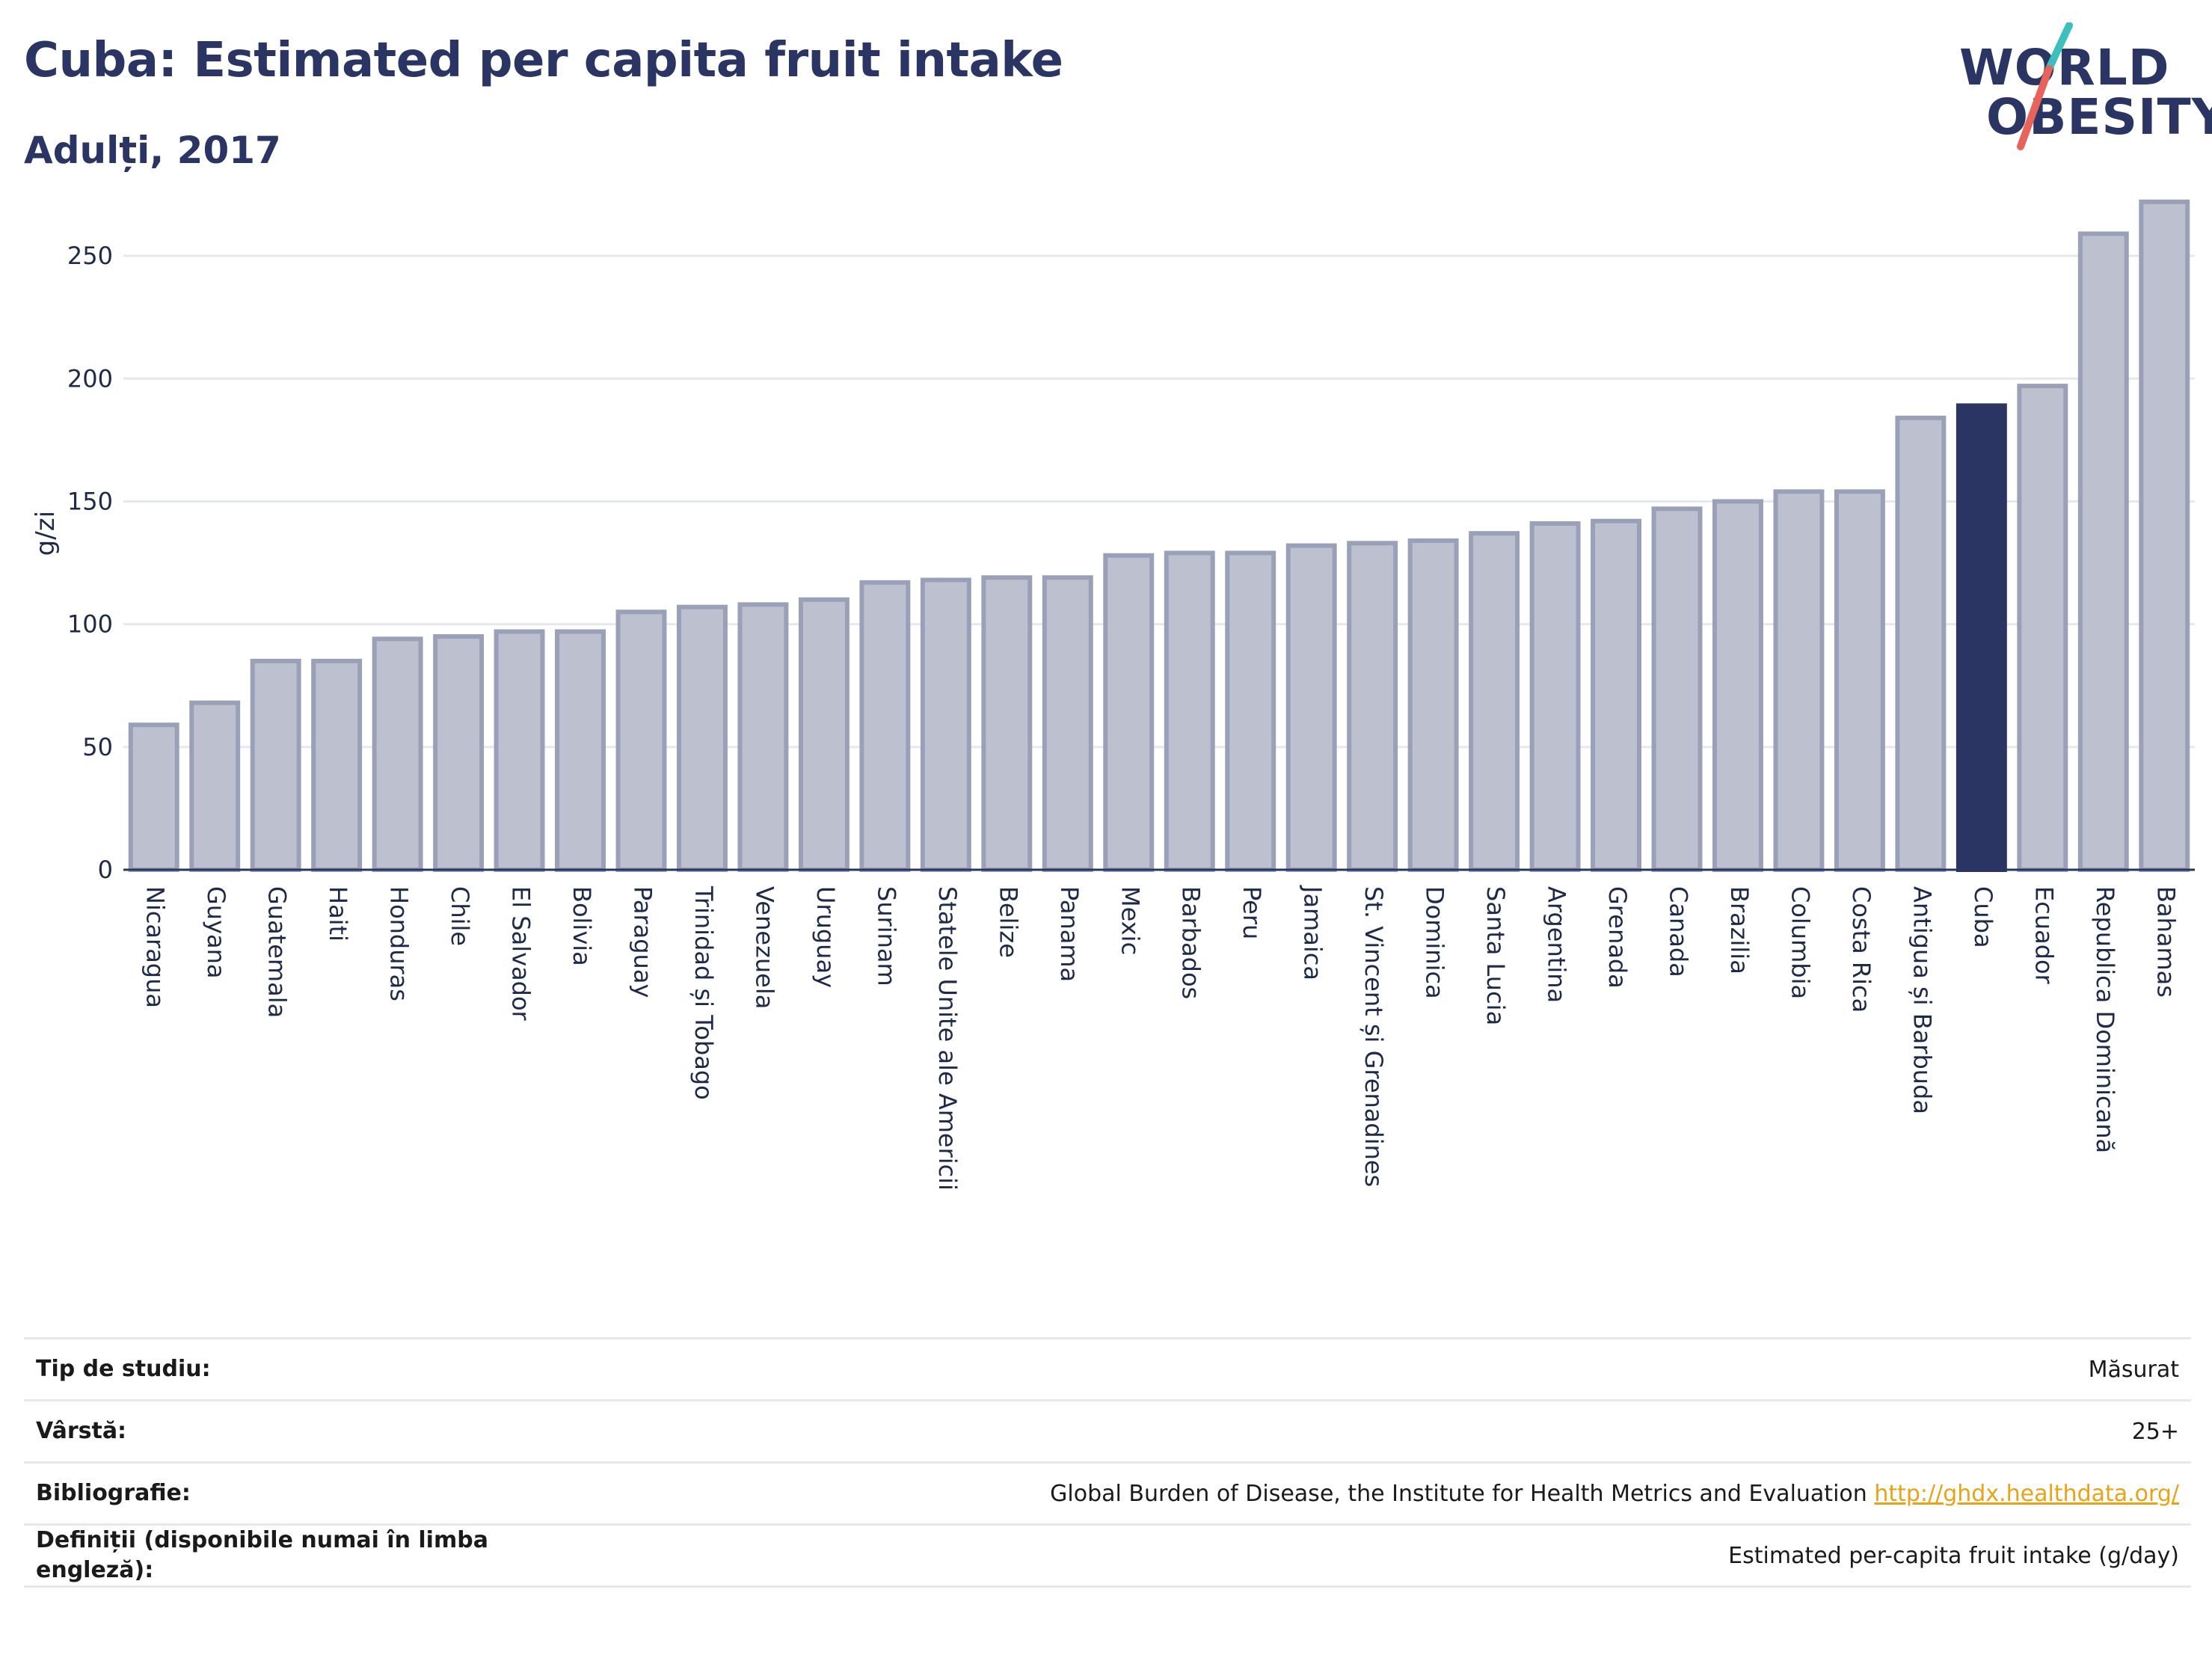  I want to click on x-tick-label: Haiti, so click(338, 914).